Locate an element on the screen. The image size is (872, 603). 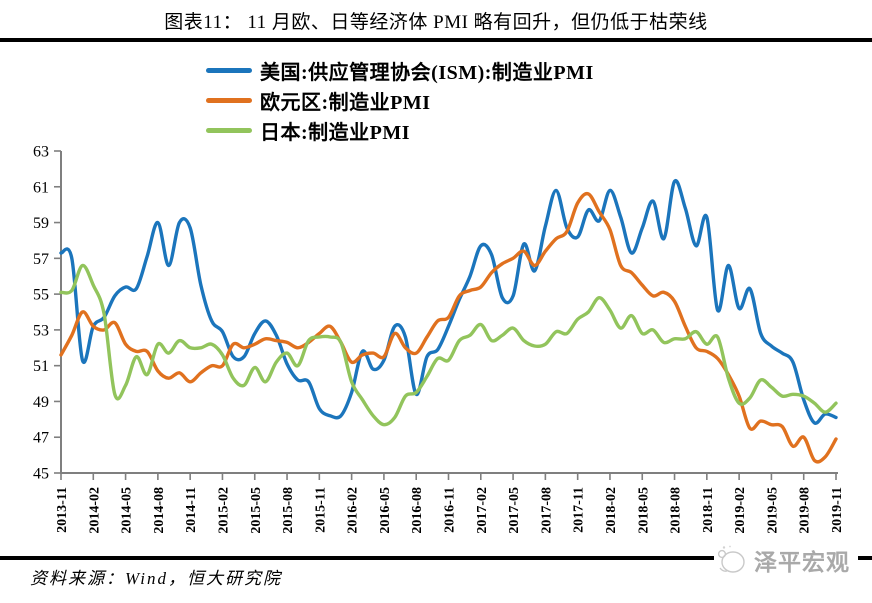
svg-text: 2018-05 is located at coordinates (643, 510).